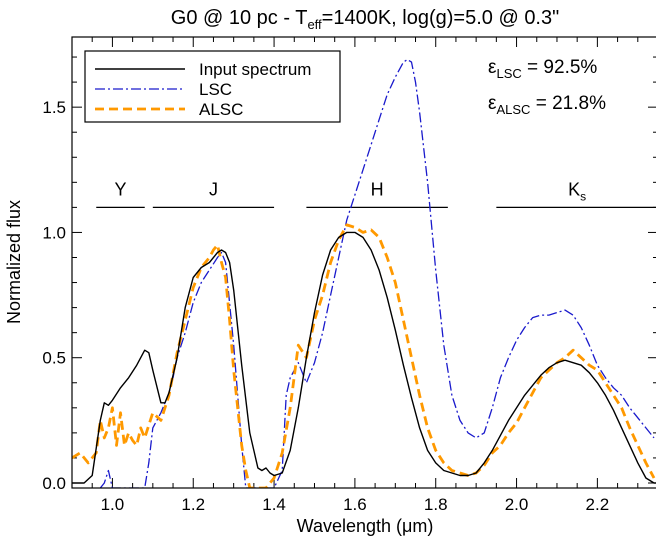 The height and width of the screenshot is (546, 656). What do you see at coordinates (239, 18) in the screenshot?
I see `title-pre: G0 @ 10 pc - T` at bounding box center [239, 18].